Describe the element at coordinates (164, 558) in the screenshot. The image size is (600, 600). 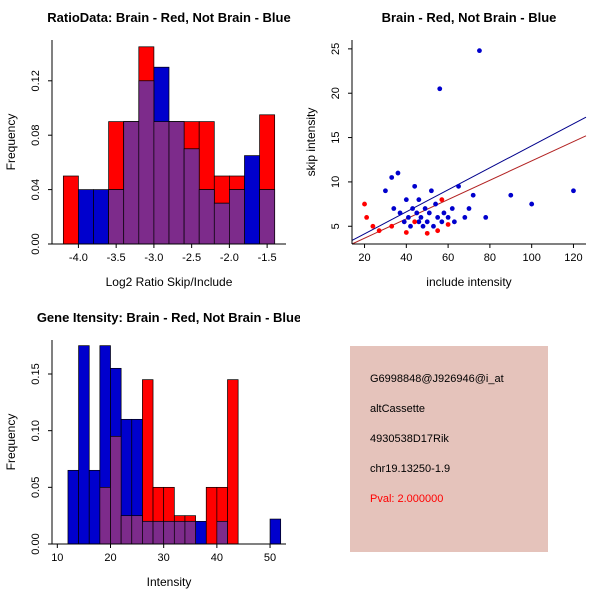
I see `svg-text: 30` at that location.